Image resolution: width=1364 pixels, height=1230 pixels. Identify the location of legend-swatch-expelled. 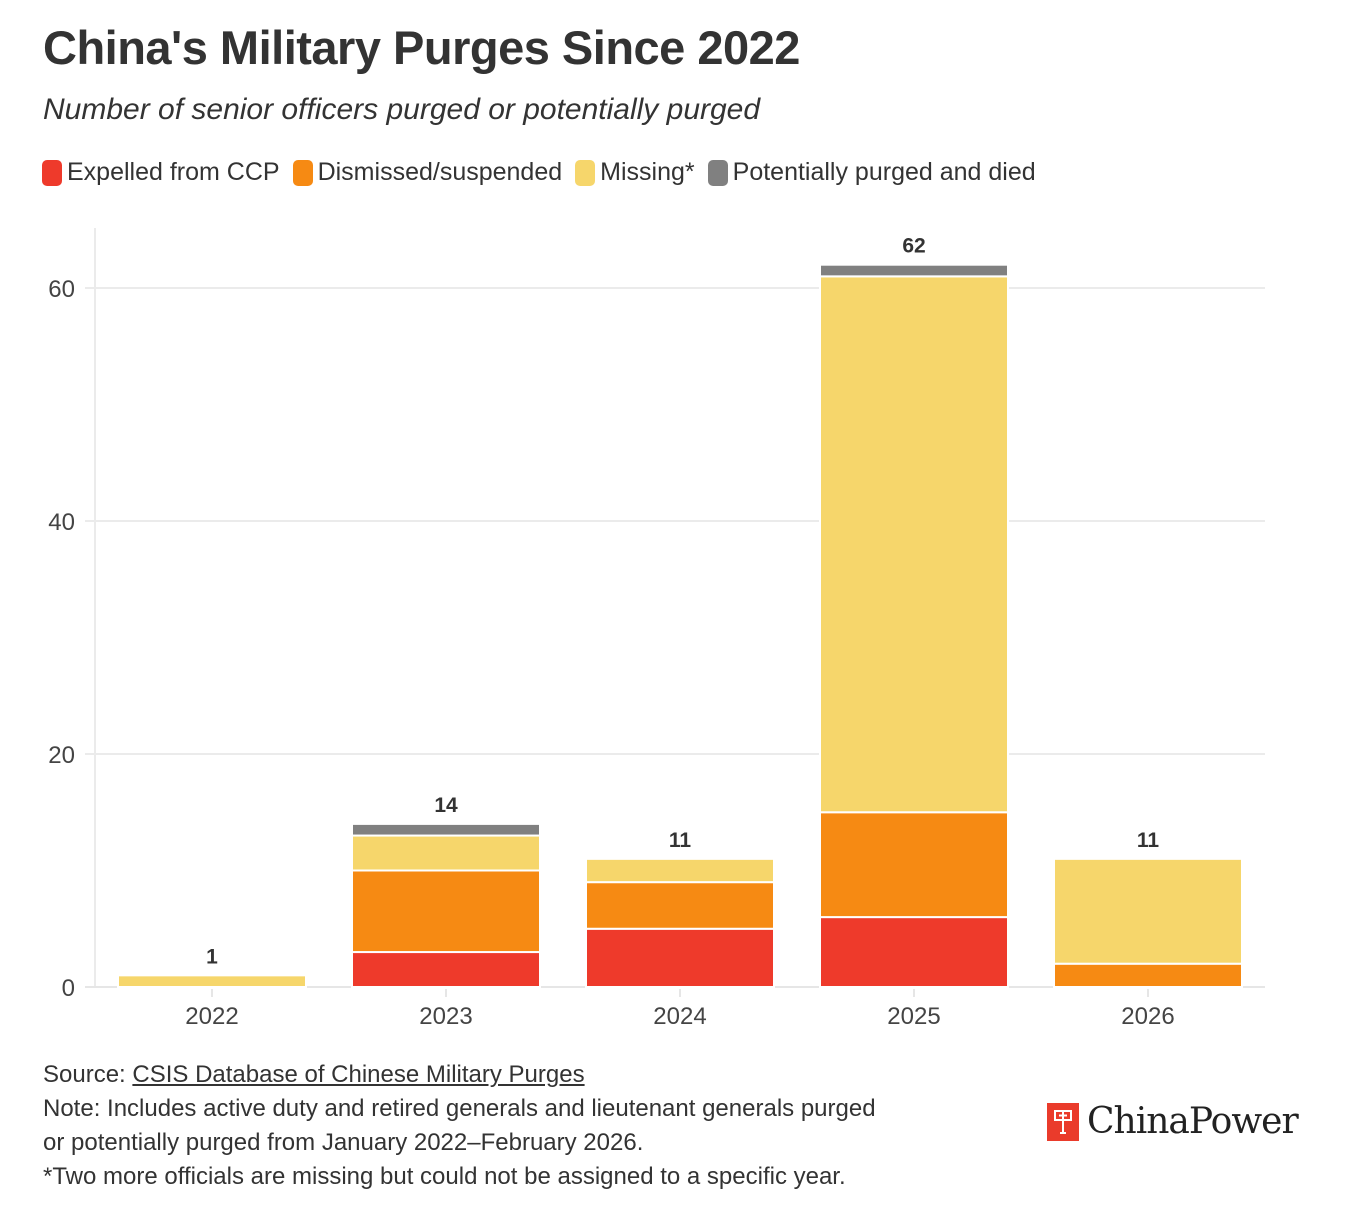
(52, 172).